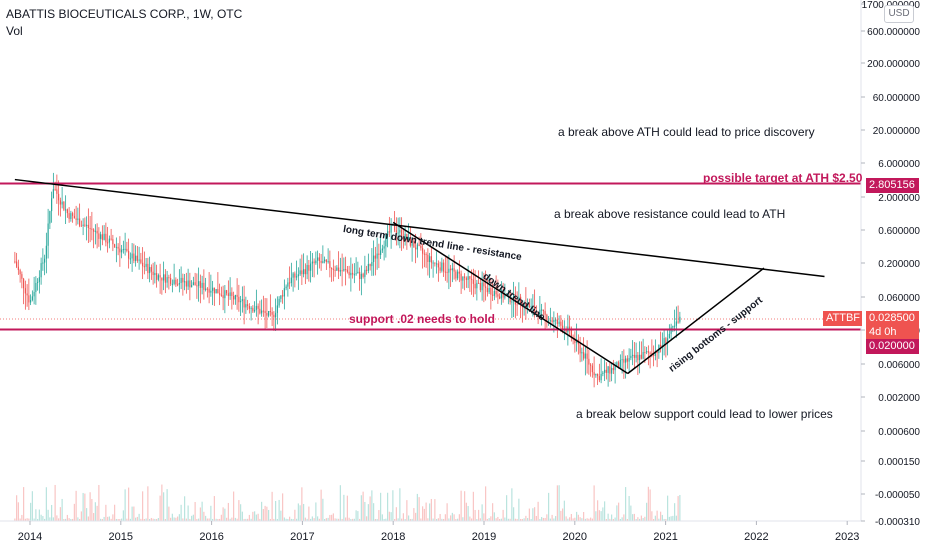 The width and height of the screenshot is (932, 550). What do you see at coordinates (897, 522) in the screenshot?
I see `y-tick-label: -0.000310` at bounding box center [897, 522].